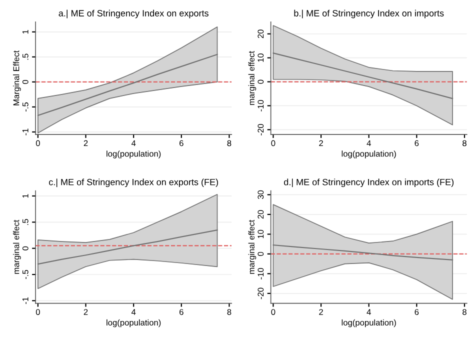  I want to click on y-tick-label: 30, so click(261, 195).